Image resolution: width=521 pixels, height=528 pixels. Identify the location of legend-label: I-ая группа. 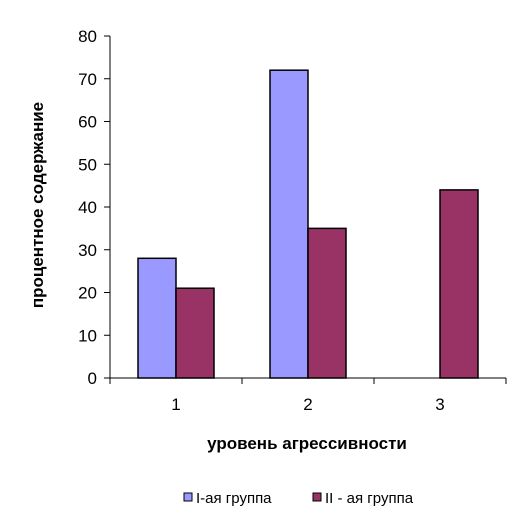
(234, 498).